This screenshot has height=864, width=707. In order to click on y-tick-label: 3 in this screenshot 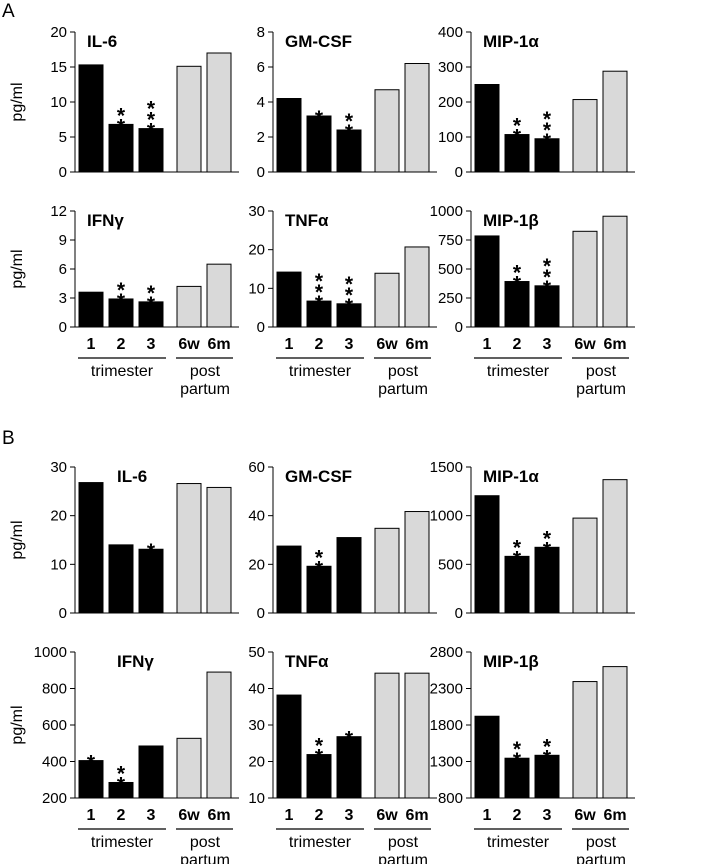, I will do `click(63, 298)`.